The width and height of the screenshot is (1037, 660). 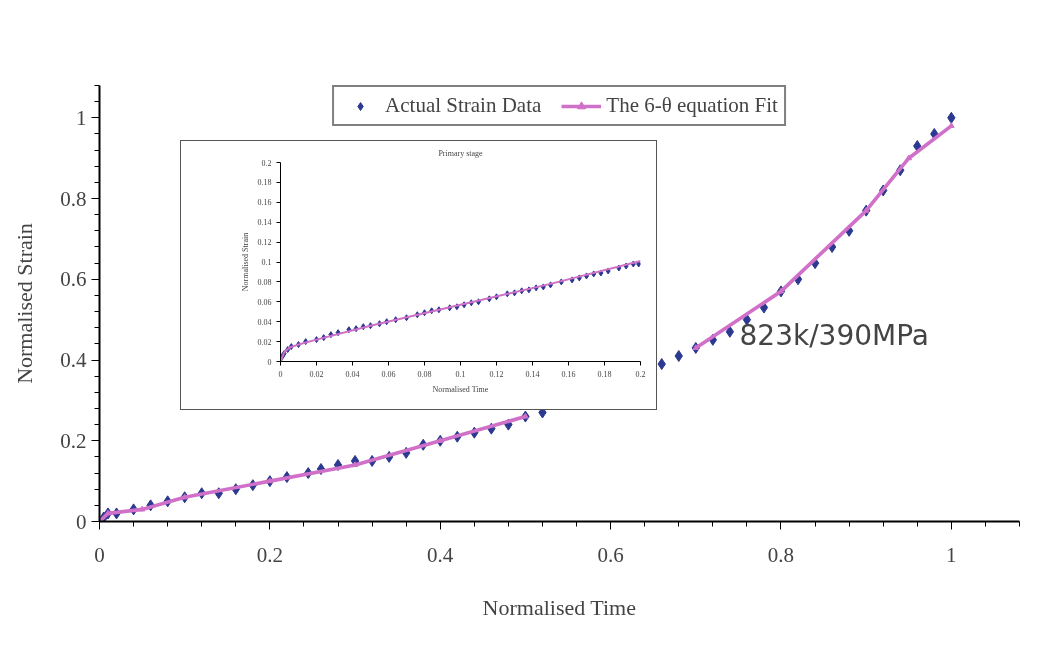 I want to click on x-tick-label: 0.8, so click(x=781, y=554).